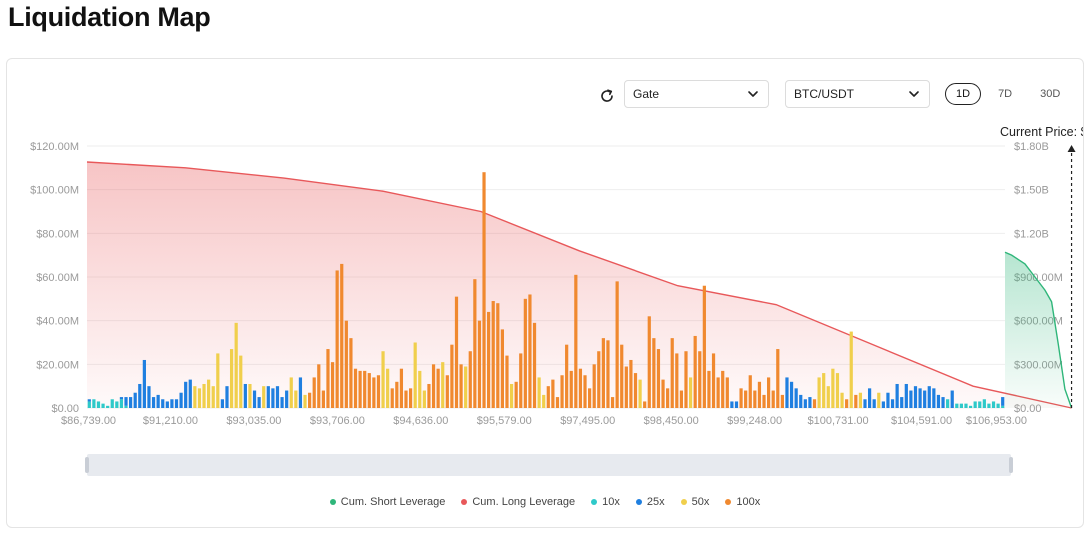  What do you see at coordinates (57, 365) in the screenshot?
I see `y-left-tick-label: $20.00M` at bounding box center [57, 365].